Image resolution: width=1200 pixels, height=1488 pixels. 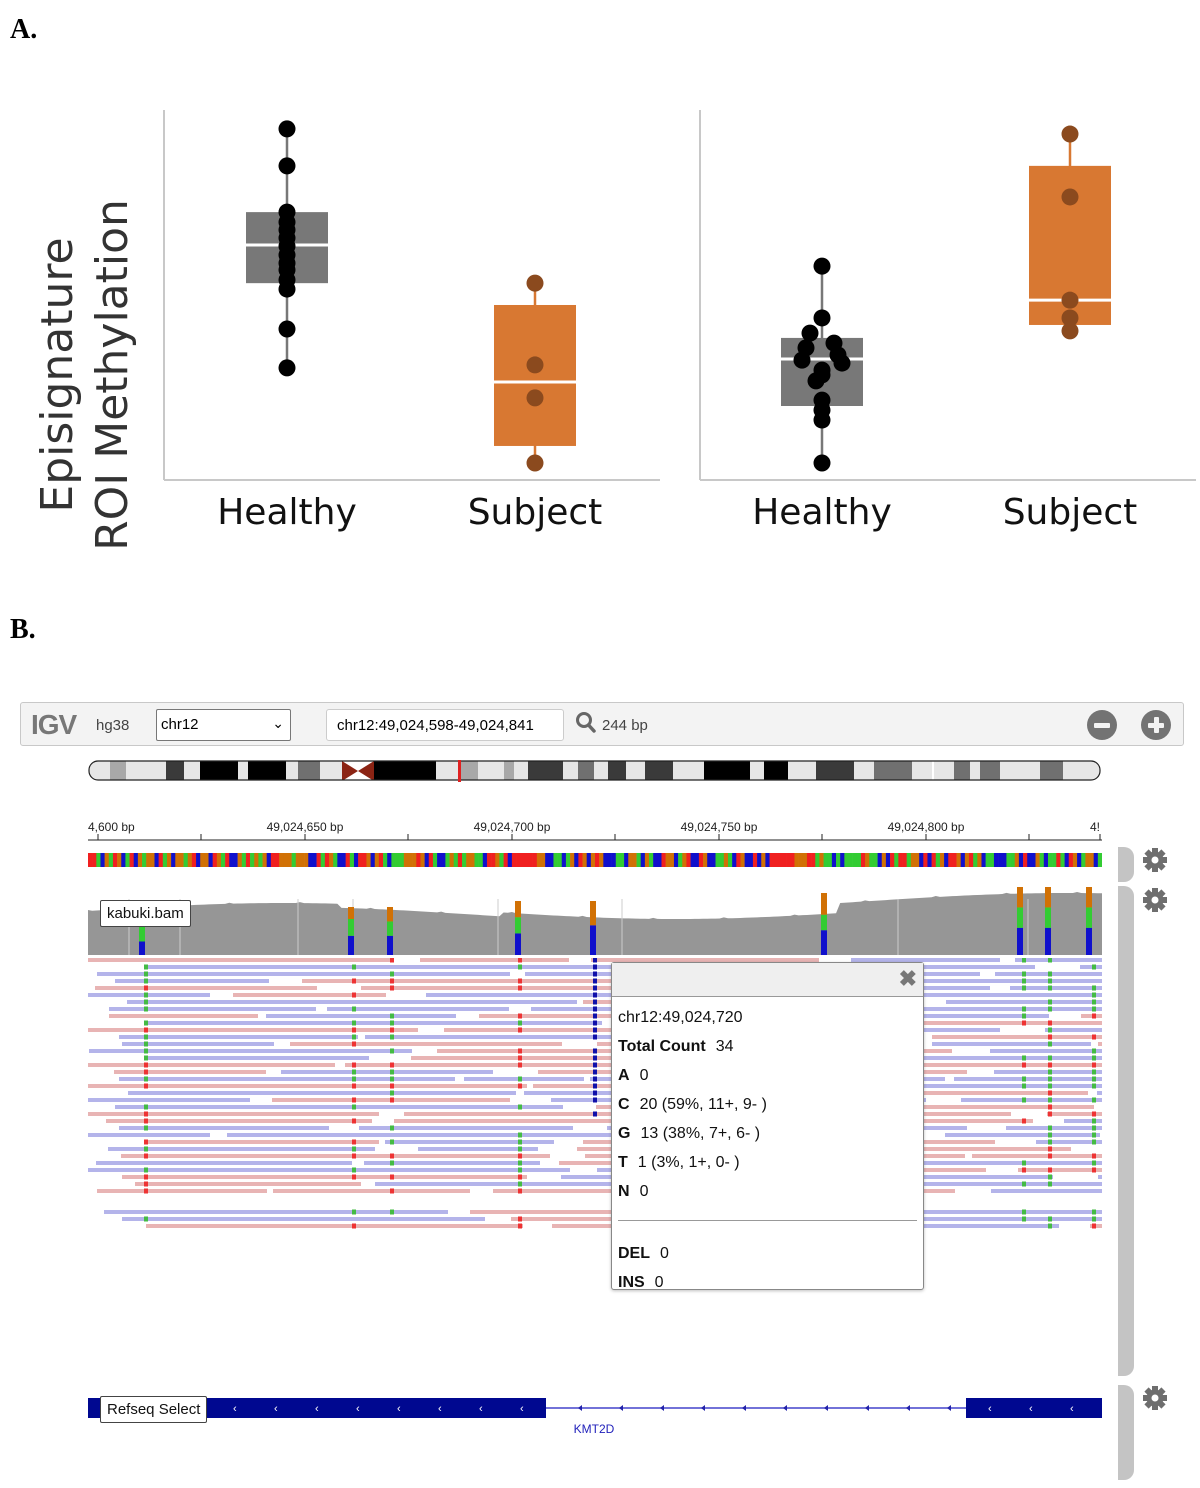 What do you see at coordinates (926, 827) in the screenshot?
I see `ruler-label: 49,024,800 bp` at bounding box center [926, 827].